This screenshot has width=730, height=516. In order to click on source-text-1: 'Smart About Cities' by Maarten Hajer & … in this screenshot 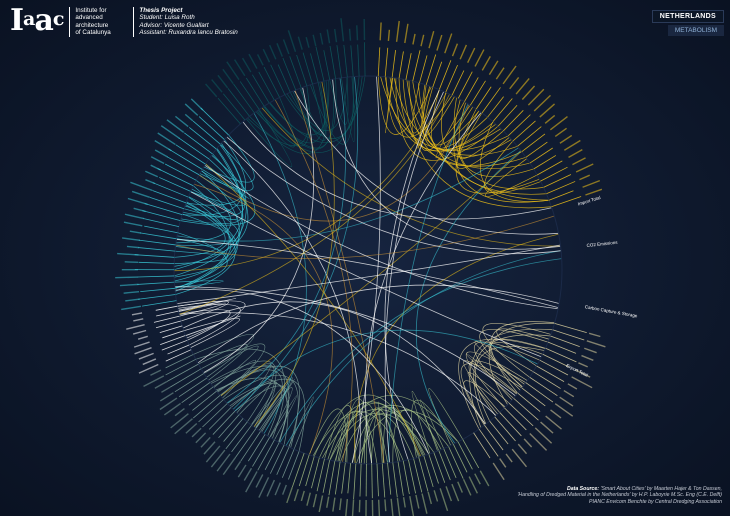, I will do `click(661, 488)`.